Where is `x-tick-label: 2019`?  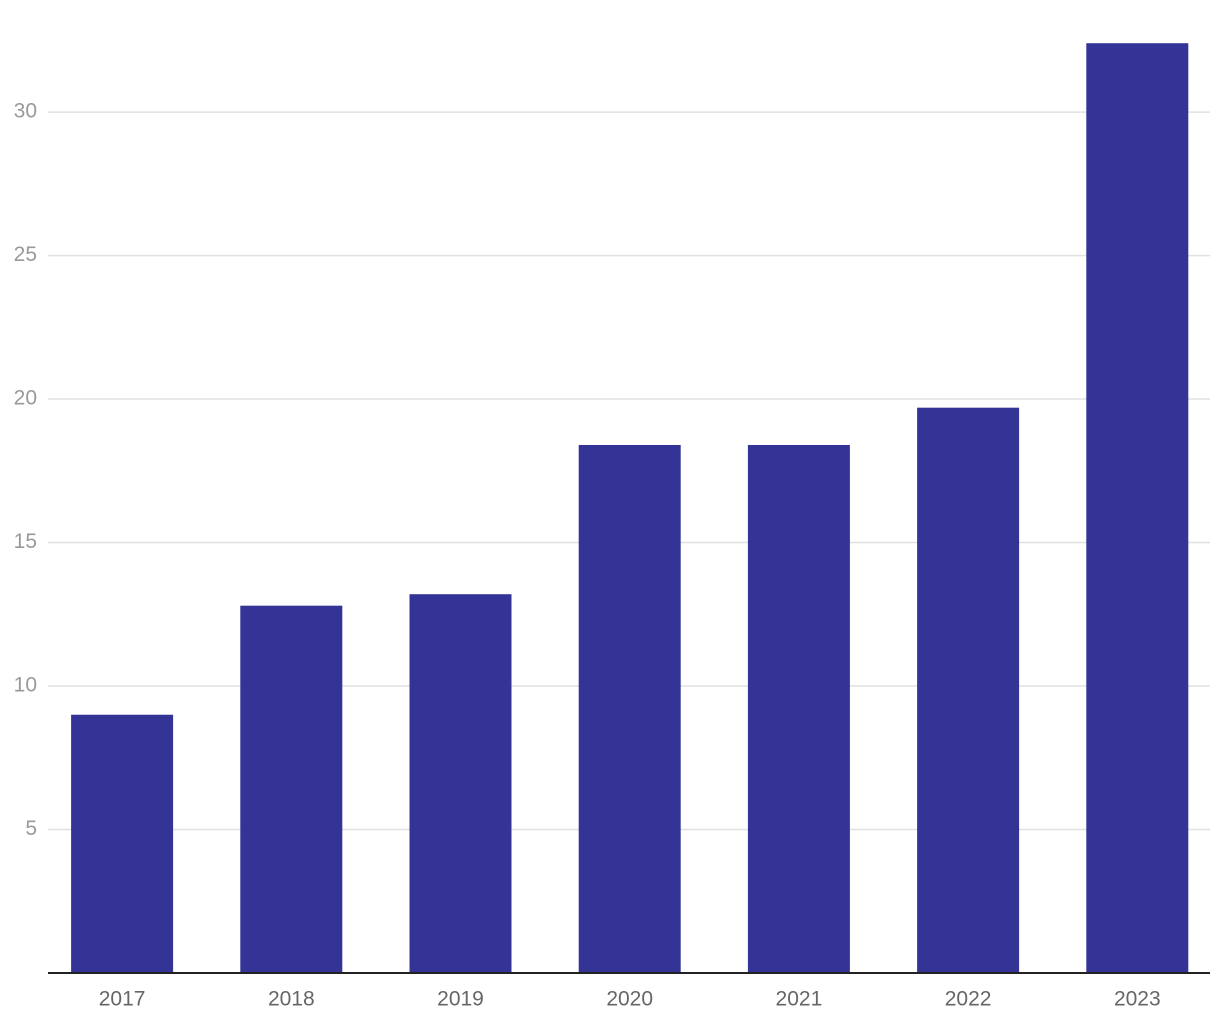 x-tick-label: 2019 is located at coordinates (460, 999).